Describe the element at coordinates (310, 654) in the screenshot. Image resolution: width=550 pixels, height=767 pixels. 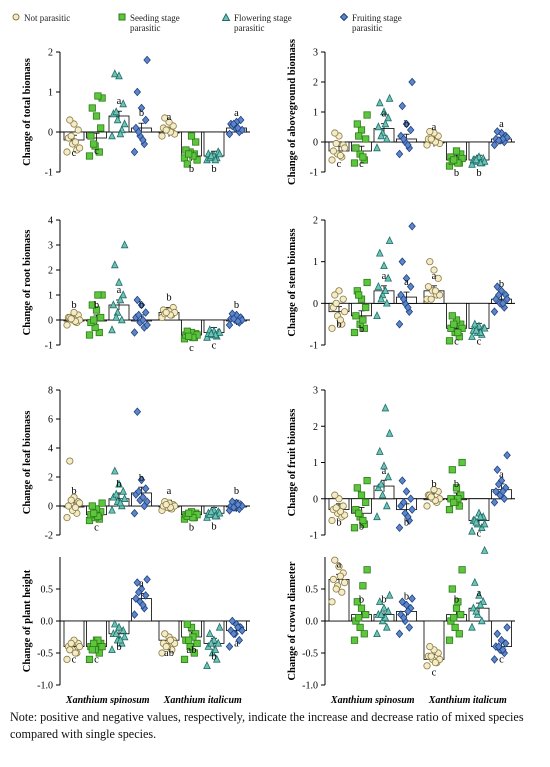
I see `y-tick-label: -0.5` at that location.